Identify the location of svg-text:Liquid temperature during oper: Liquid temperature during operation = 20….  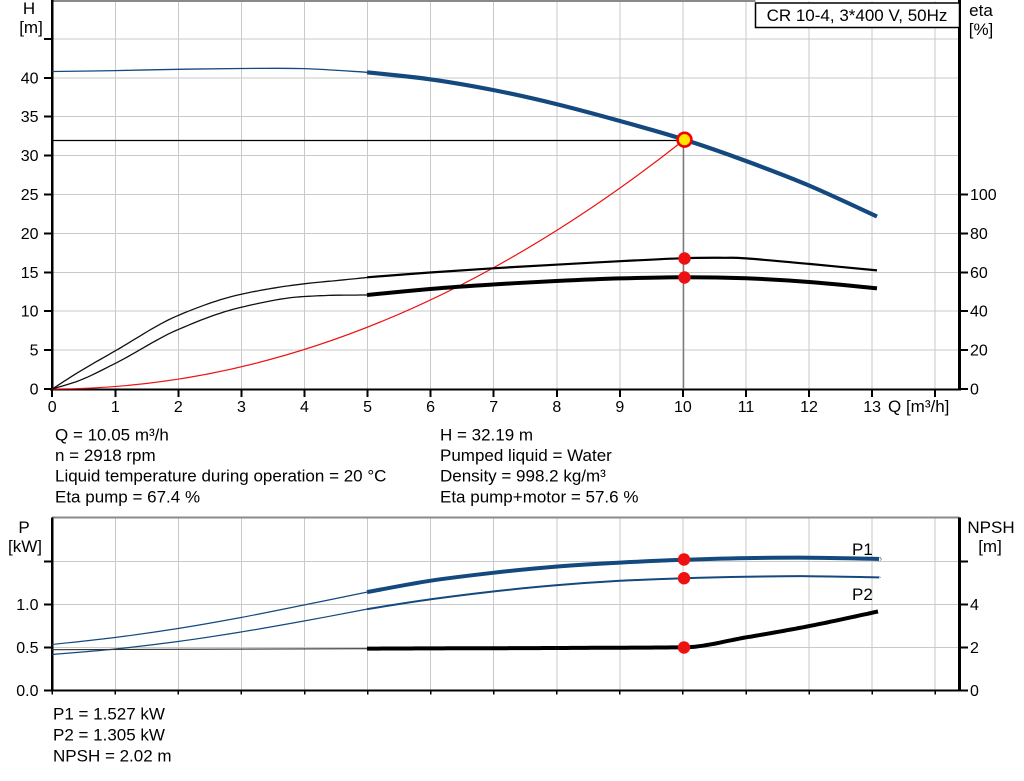
(220, 476).